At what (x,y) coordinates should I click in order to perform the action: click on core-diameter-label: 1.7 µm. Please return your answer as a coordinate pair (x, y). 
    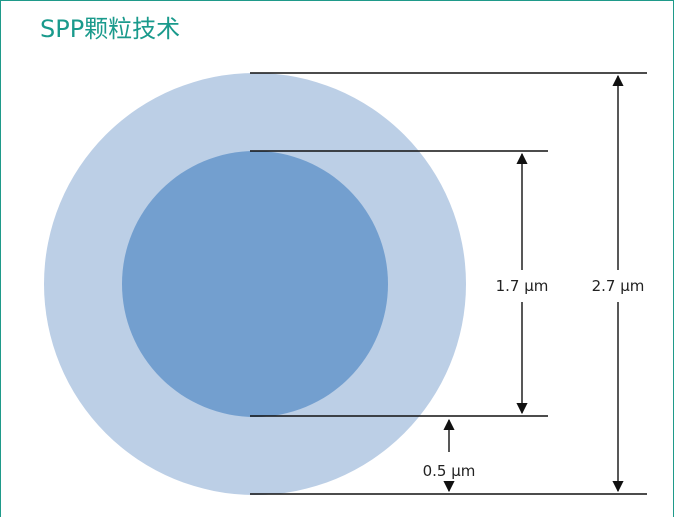
    Looking at the image, I should click on (522, 286).